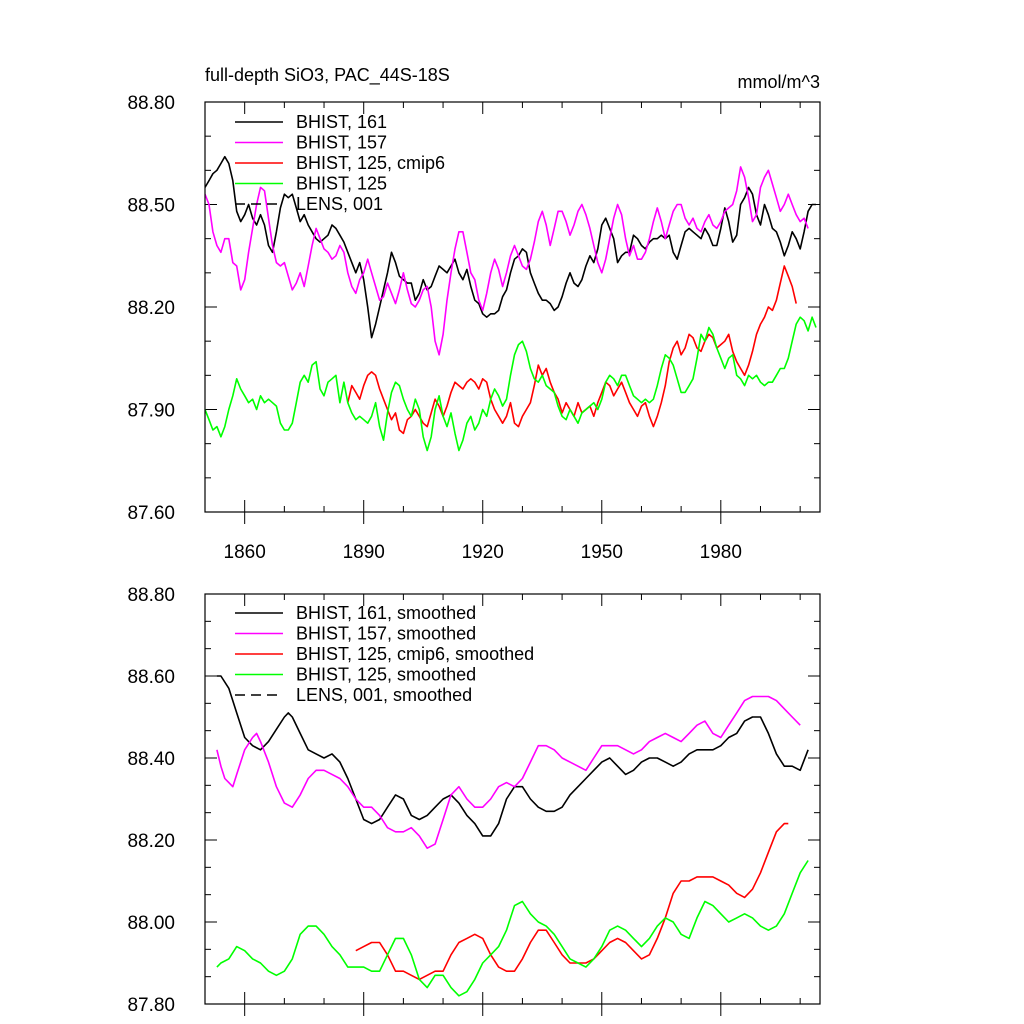  I want to click on upper-legend-label-0: BHIST, 161, so click(341, 122).